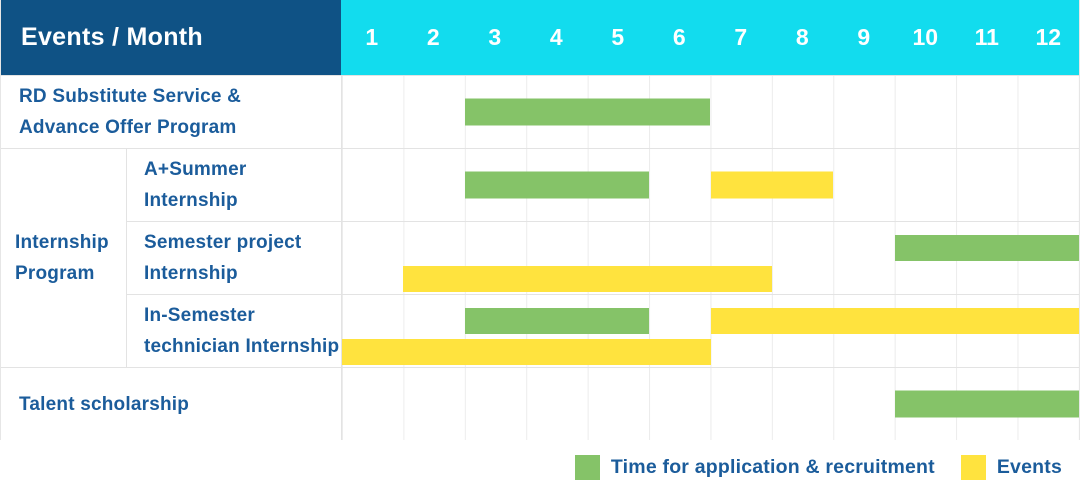 Image resolution: width=1080 pixels, height=494 pixels. What do you see at coordinates (618, 37) in the screenshot?
I see `month-header-5: 5` at bounding box center [618, 37].